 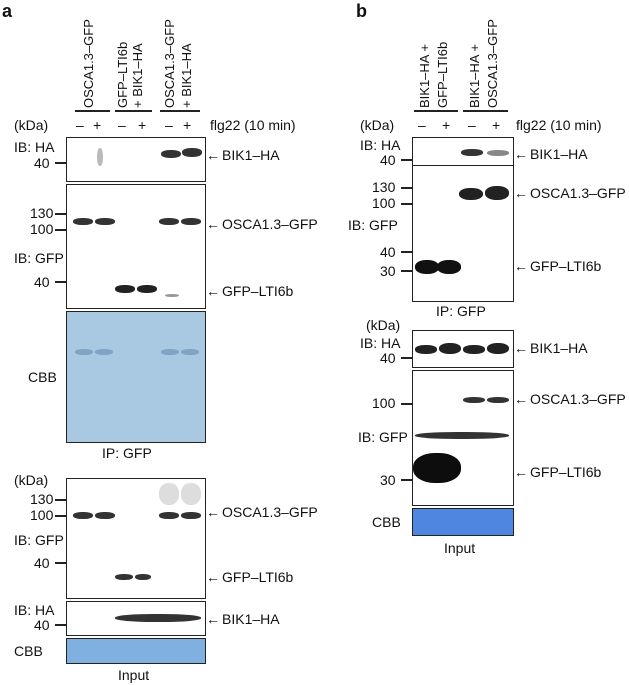 What do you see at coordinates (361, 11) in the screenshot?
I see `panel-label-b: b` at bounding box center [361, 11].